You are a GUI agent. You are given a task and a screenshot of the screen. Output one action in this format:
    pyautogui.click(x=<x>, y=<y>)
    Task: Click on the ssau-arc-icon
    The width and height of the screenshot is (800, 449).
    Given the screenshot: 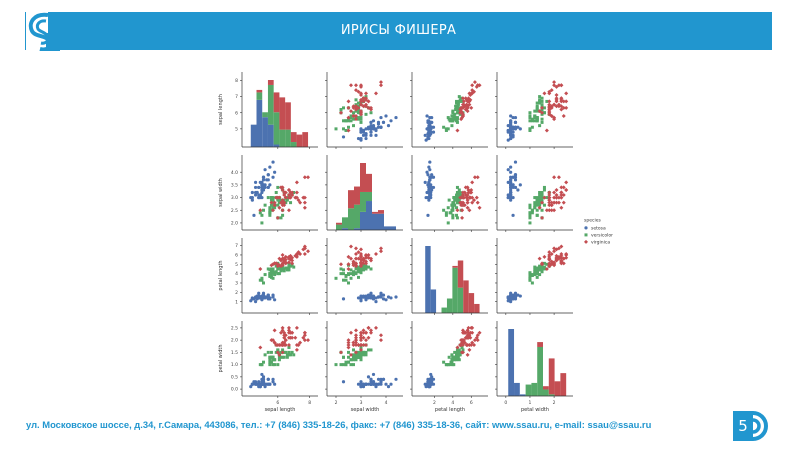 What is the action you would take?
    pyautogui.click(x=760, y=426)
    